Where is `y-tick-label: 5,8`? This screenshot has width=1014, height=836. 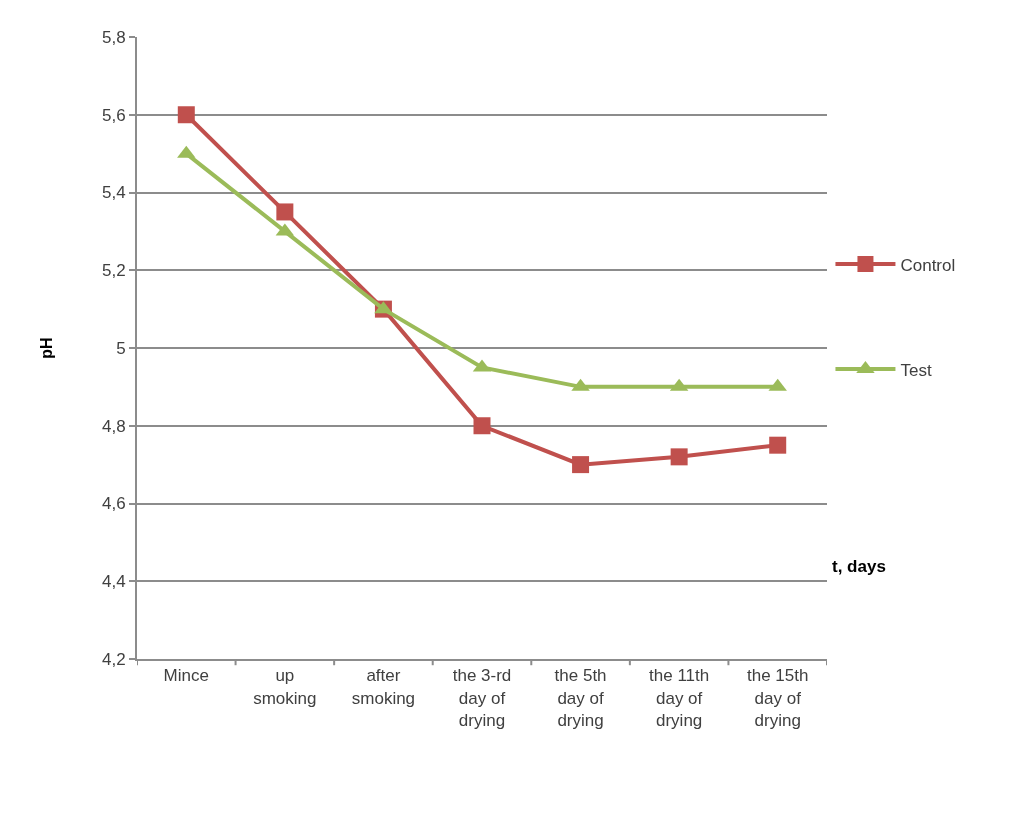
y-tick-label: 5,8 is located at coordinates (113, 37).